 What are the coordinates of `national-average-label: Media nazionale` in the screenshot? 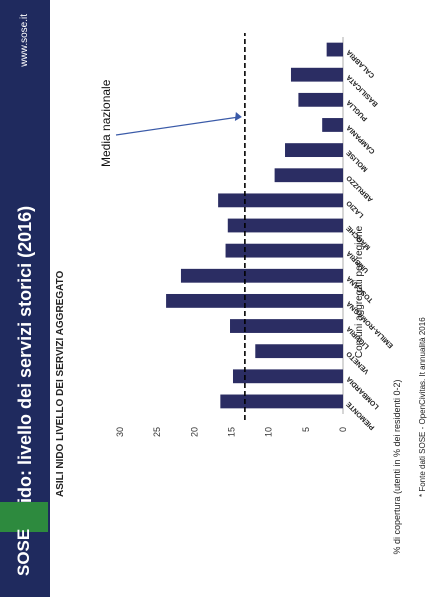 It's located at (106, 123).